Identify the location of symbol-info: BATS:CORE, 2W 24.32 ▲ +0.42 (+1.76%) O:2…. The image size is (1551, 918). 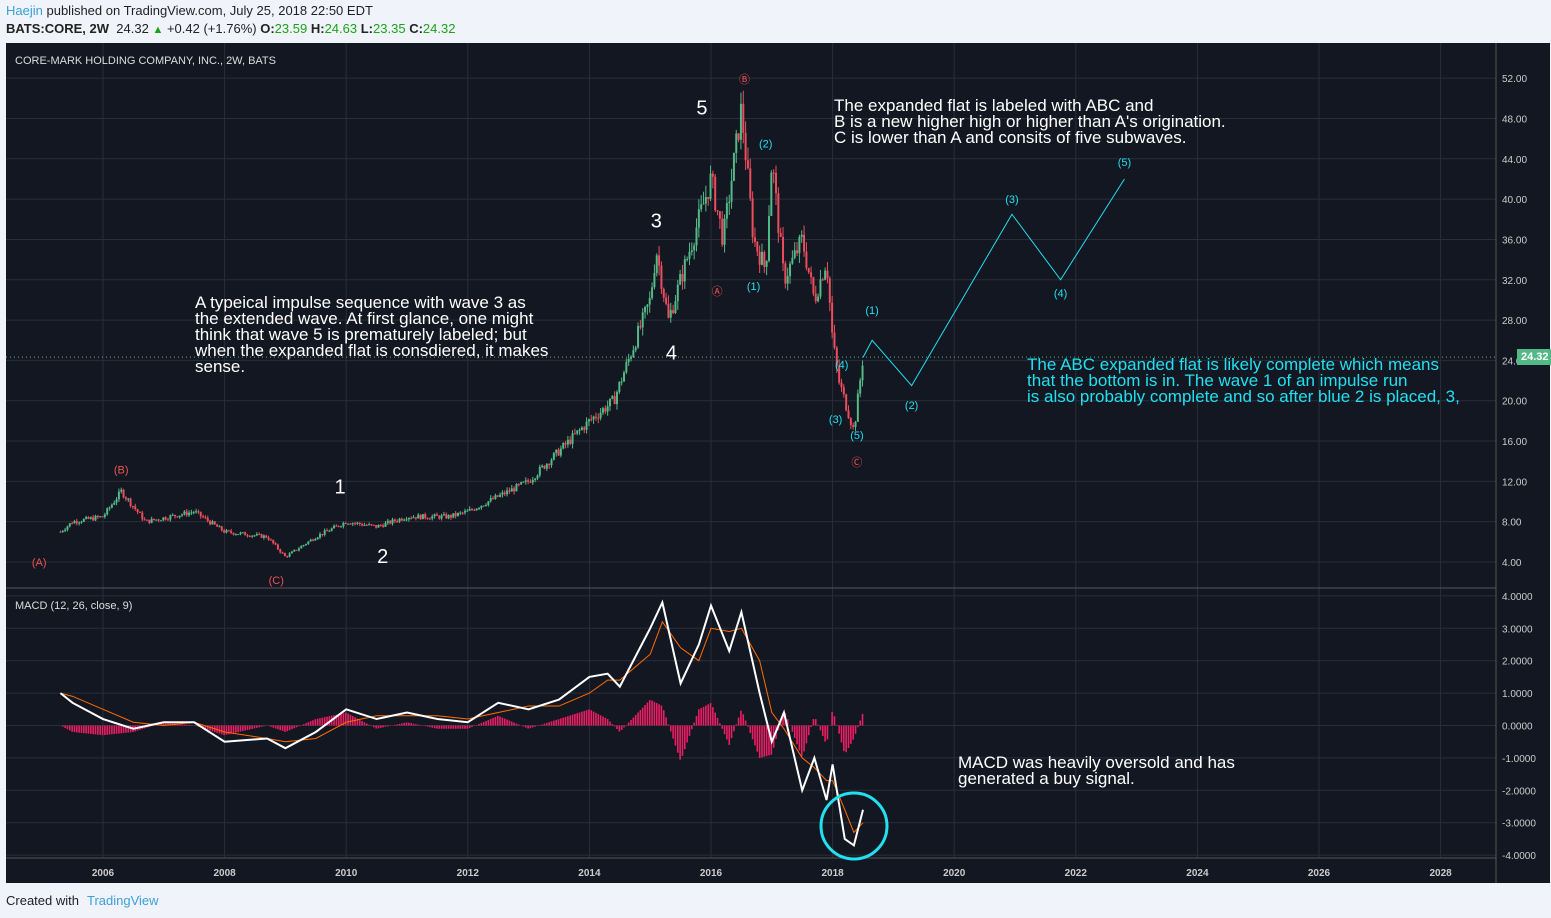
(230, 28).